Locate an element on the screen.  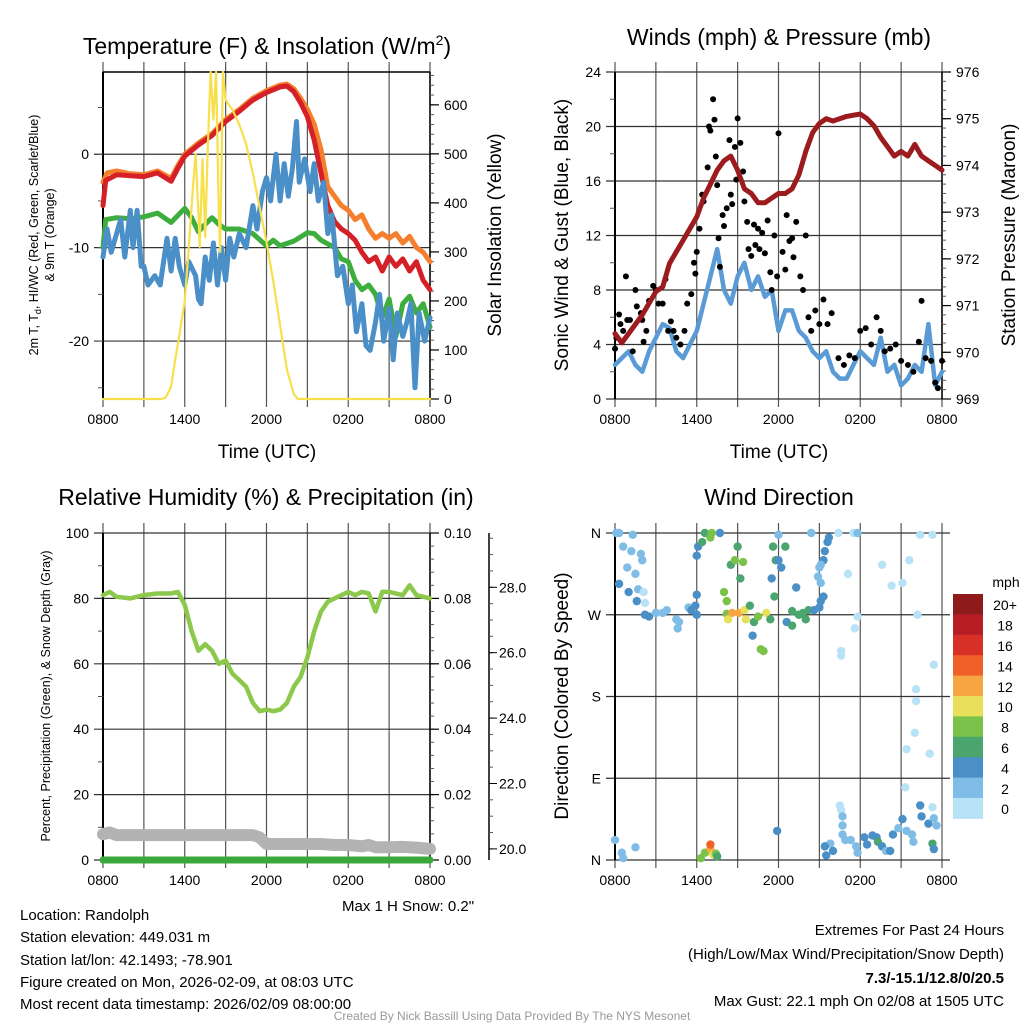
y-tick-label: 20 is located at coordinates (593, 127).